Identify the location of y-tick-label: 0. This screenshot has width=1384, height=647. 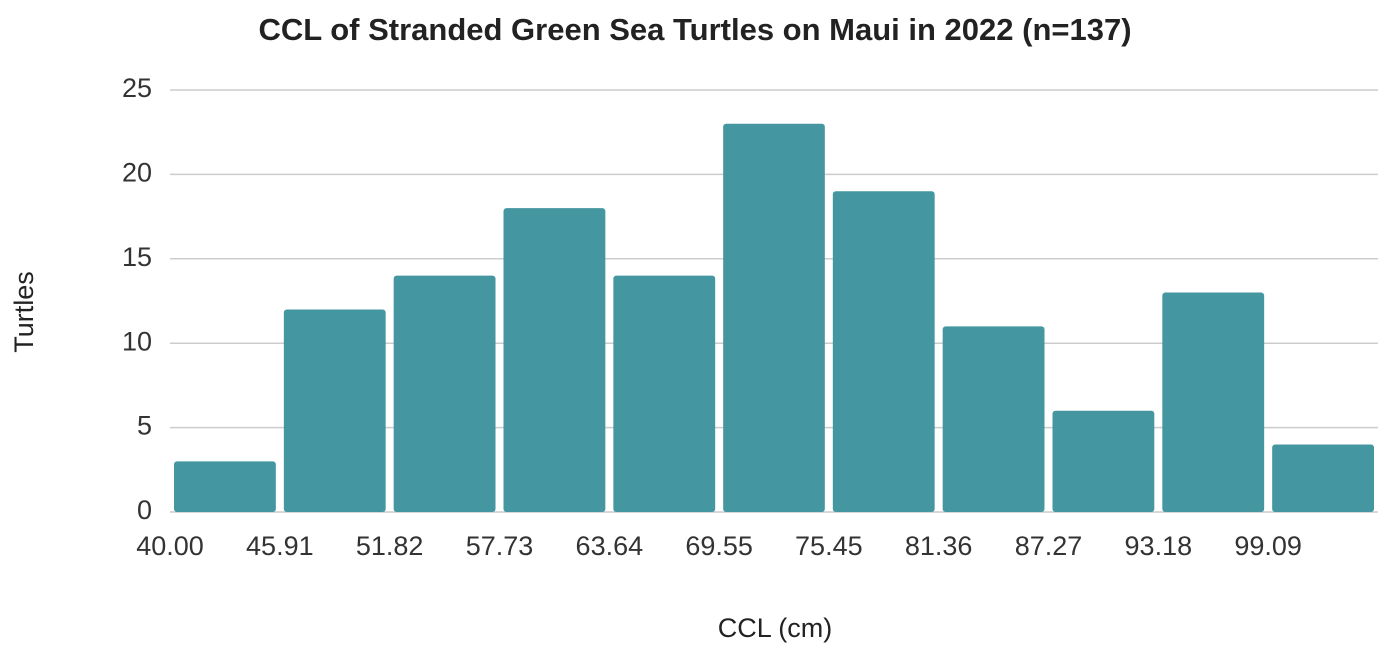
(144, 510).